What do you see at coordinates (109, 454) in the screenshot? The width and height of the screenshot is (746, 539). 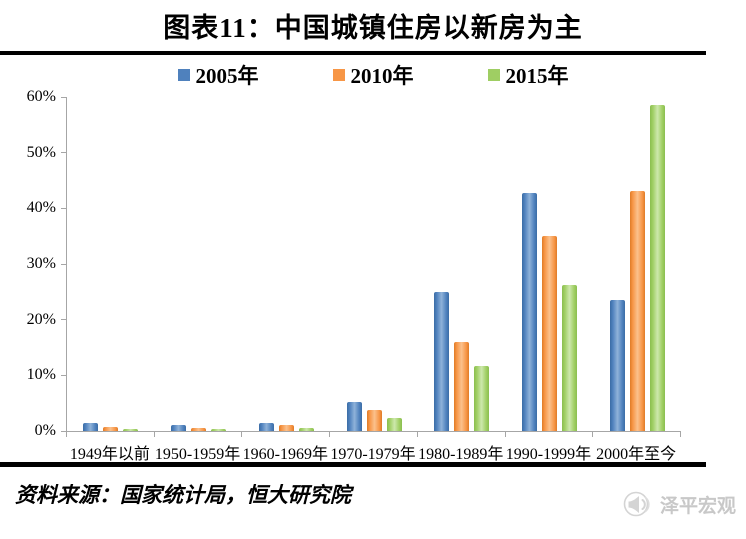 I see `x-category-label: 1949年以前` at bounding box center [109, 454].